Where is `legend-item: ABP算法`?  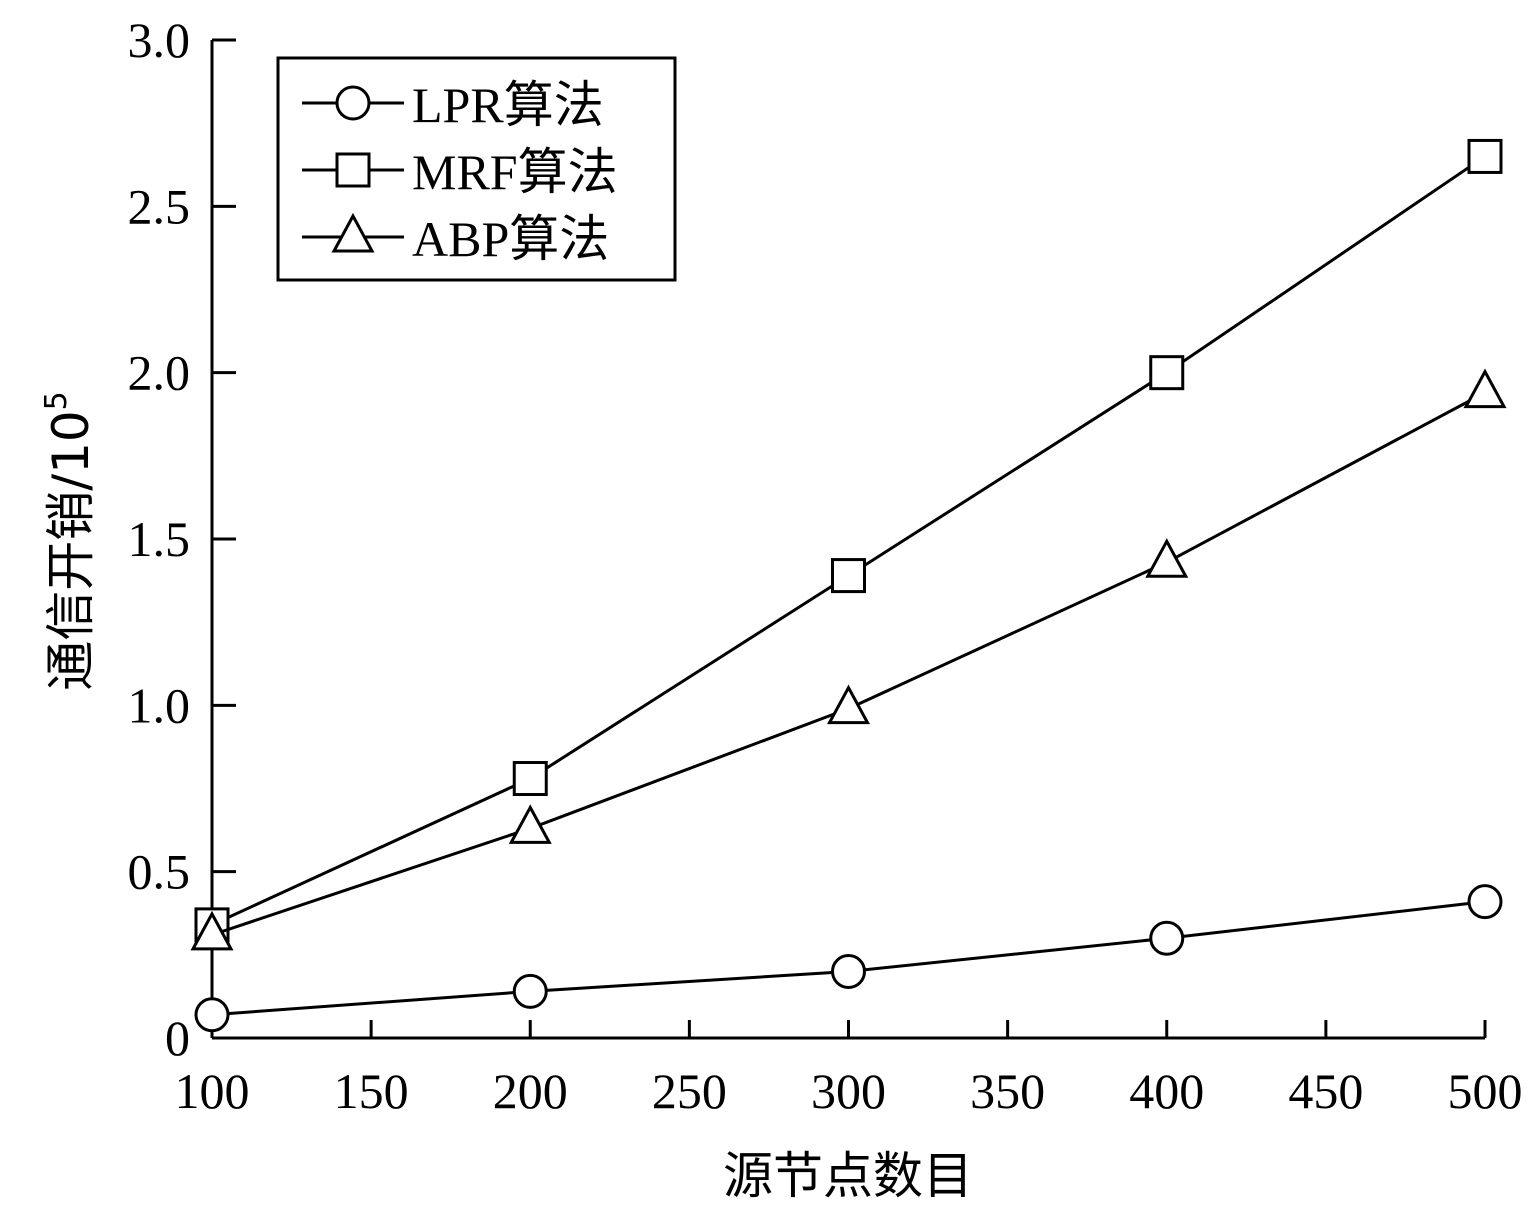 legend-item: ABP算法 is located at coordinates (455, 239).